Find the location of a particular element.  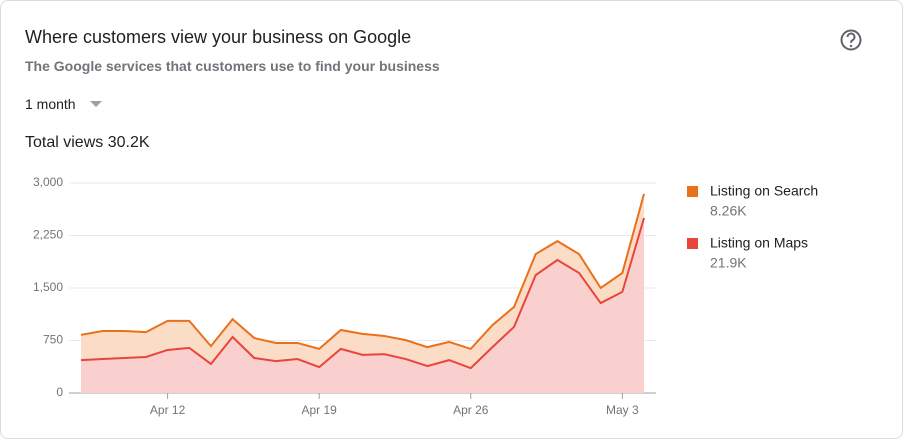

y-tick-label: 3,000 is located at coordinates (48, 182).